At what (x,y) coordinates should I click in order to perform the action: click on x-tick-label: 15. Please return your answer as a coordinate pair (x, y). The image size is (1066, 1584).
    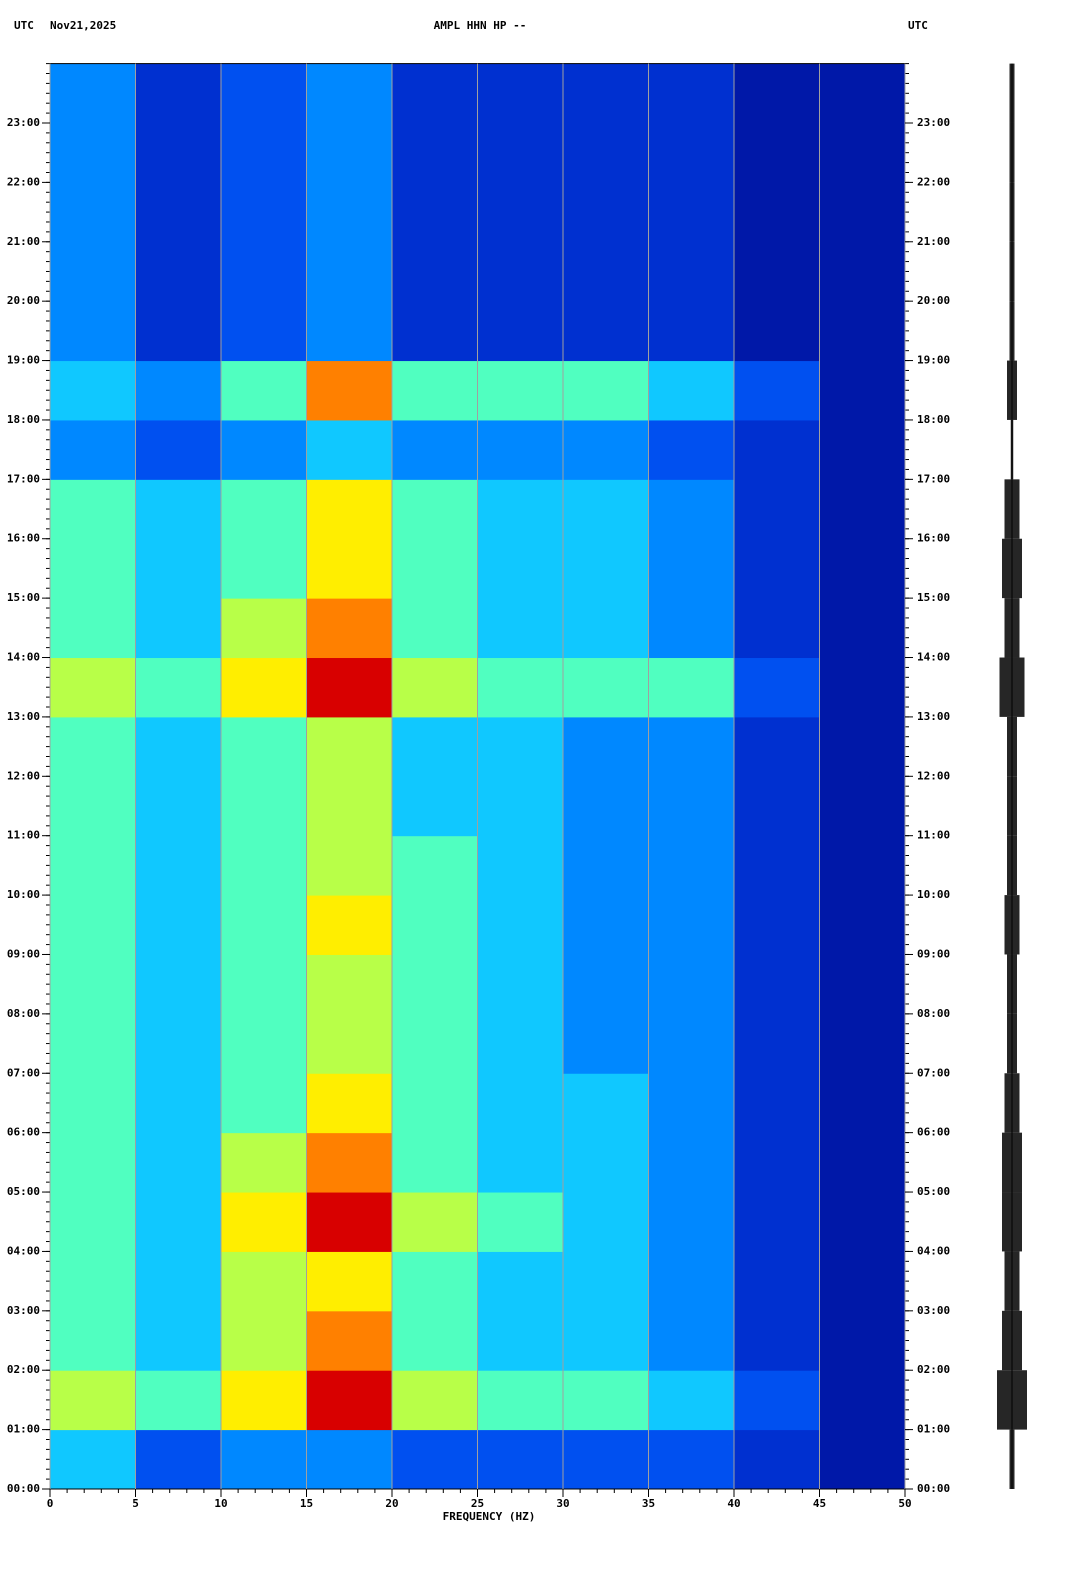
    Looking at the image, I should click on (306, 1503).